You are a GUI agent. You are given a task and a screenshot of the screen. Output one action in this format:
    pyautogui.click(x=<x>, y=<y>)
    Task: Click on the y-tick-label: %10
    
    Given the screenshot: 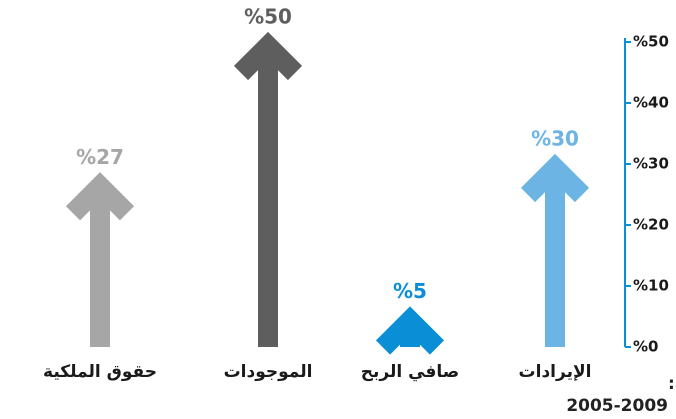 What is the action you would take?
    pyautogui.click(x=651, y=286)
    